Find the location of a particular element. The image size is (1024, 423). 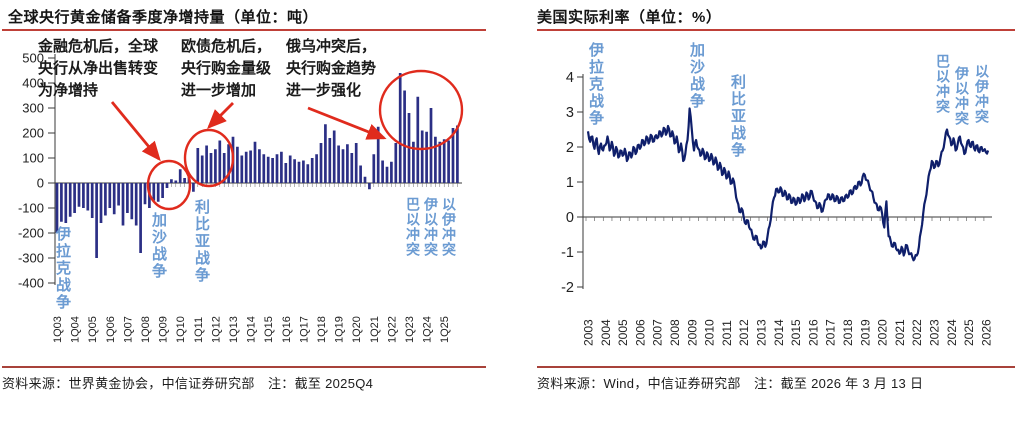

svg-text: 2022 is located at coordinates (917, 332).